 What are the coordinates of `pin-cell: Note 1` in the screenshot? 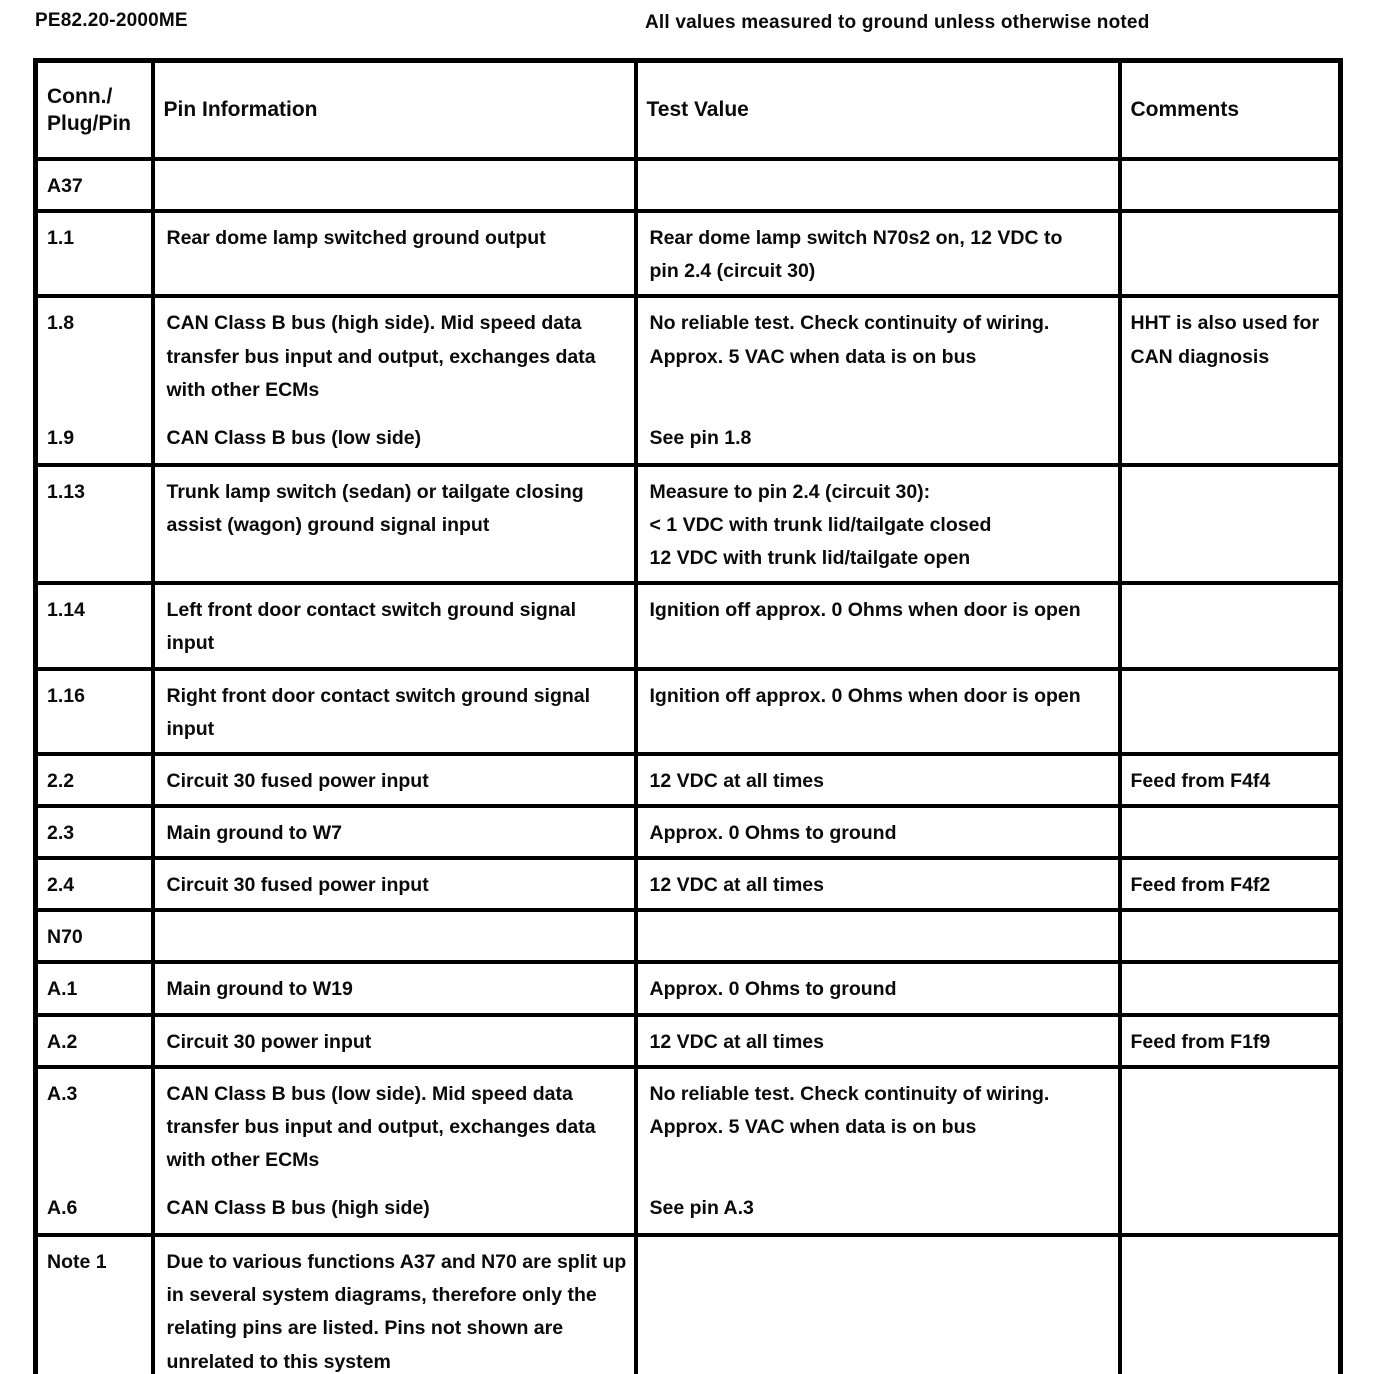 It's located at (94, 1303).